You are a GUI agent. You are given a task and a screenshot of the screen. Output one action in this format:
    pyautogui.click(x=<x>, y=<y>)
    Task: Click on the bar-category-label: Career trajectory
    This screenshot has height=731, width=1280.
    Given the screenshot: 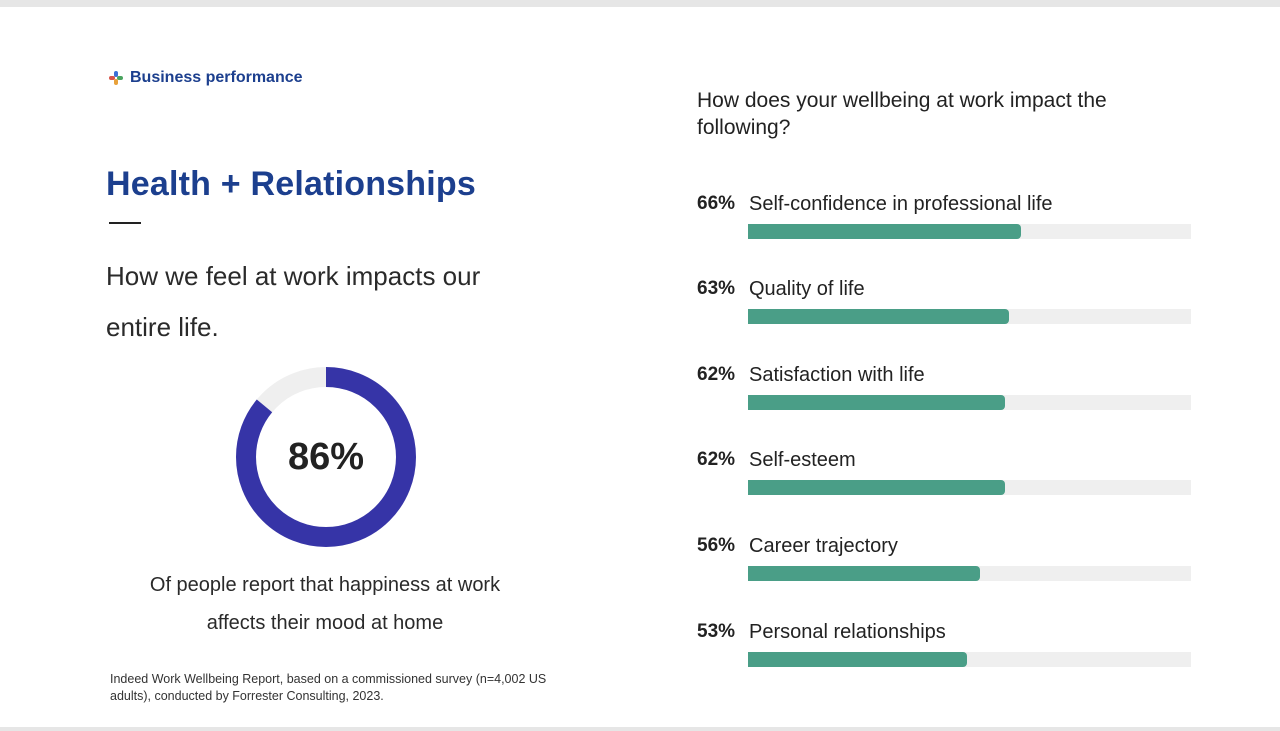 What is the action you would take?
    pyautogui.click(x=823, y=546)
    